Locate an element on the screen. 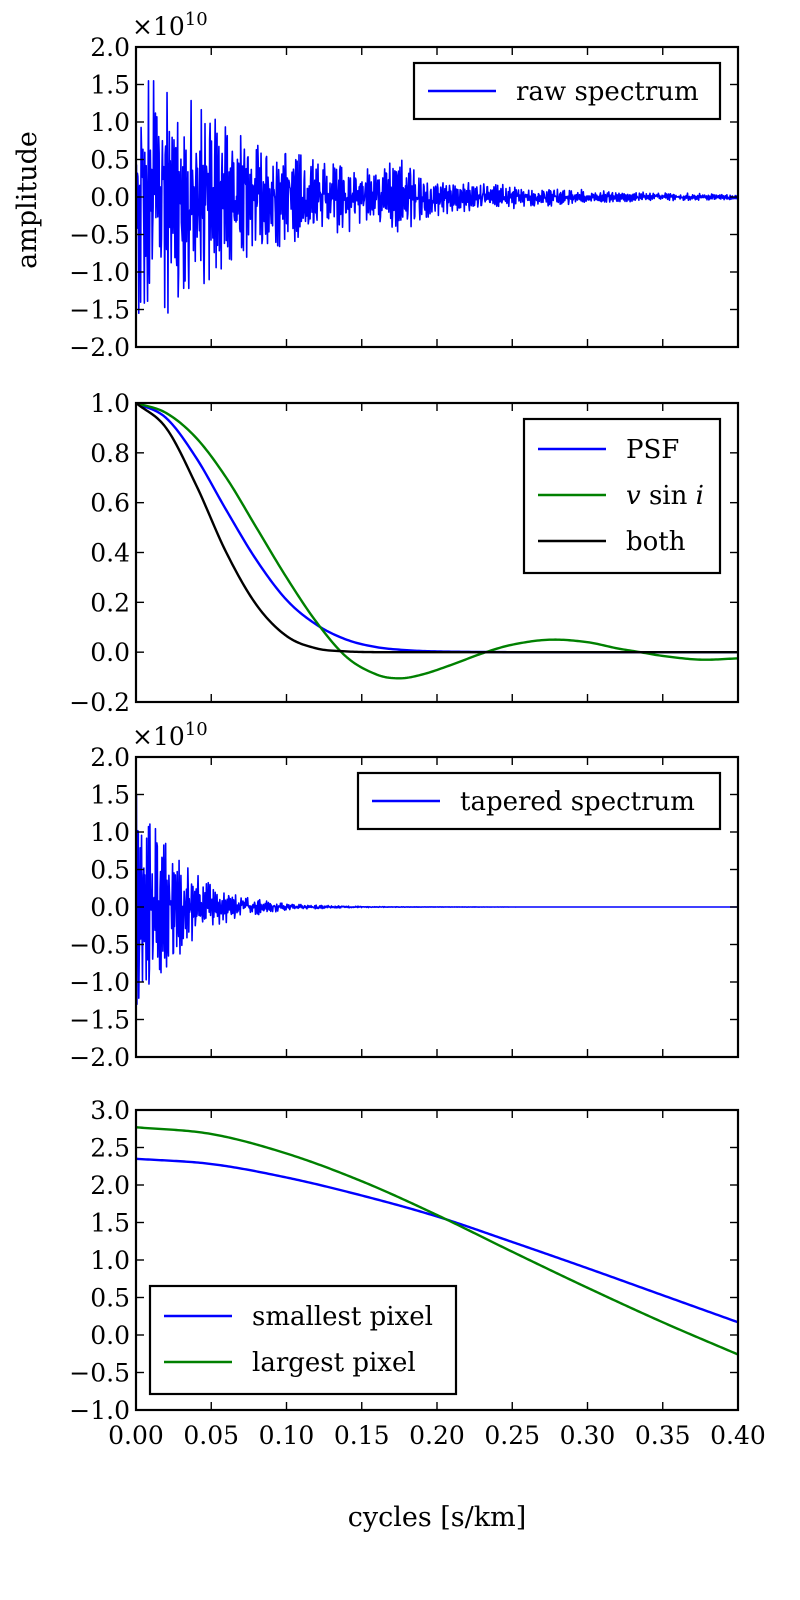 This screenshot has width=800, height=1600. x-axis-label: cycles [s/km] is located at coordinates (437, 1517).